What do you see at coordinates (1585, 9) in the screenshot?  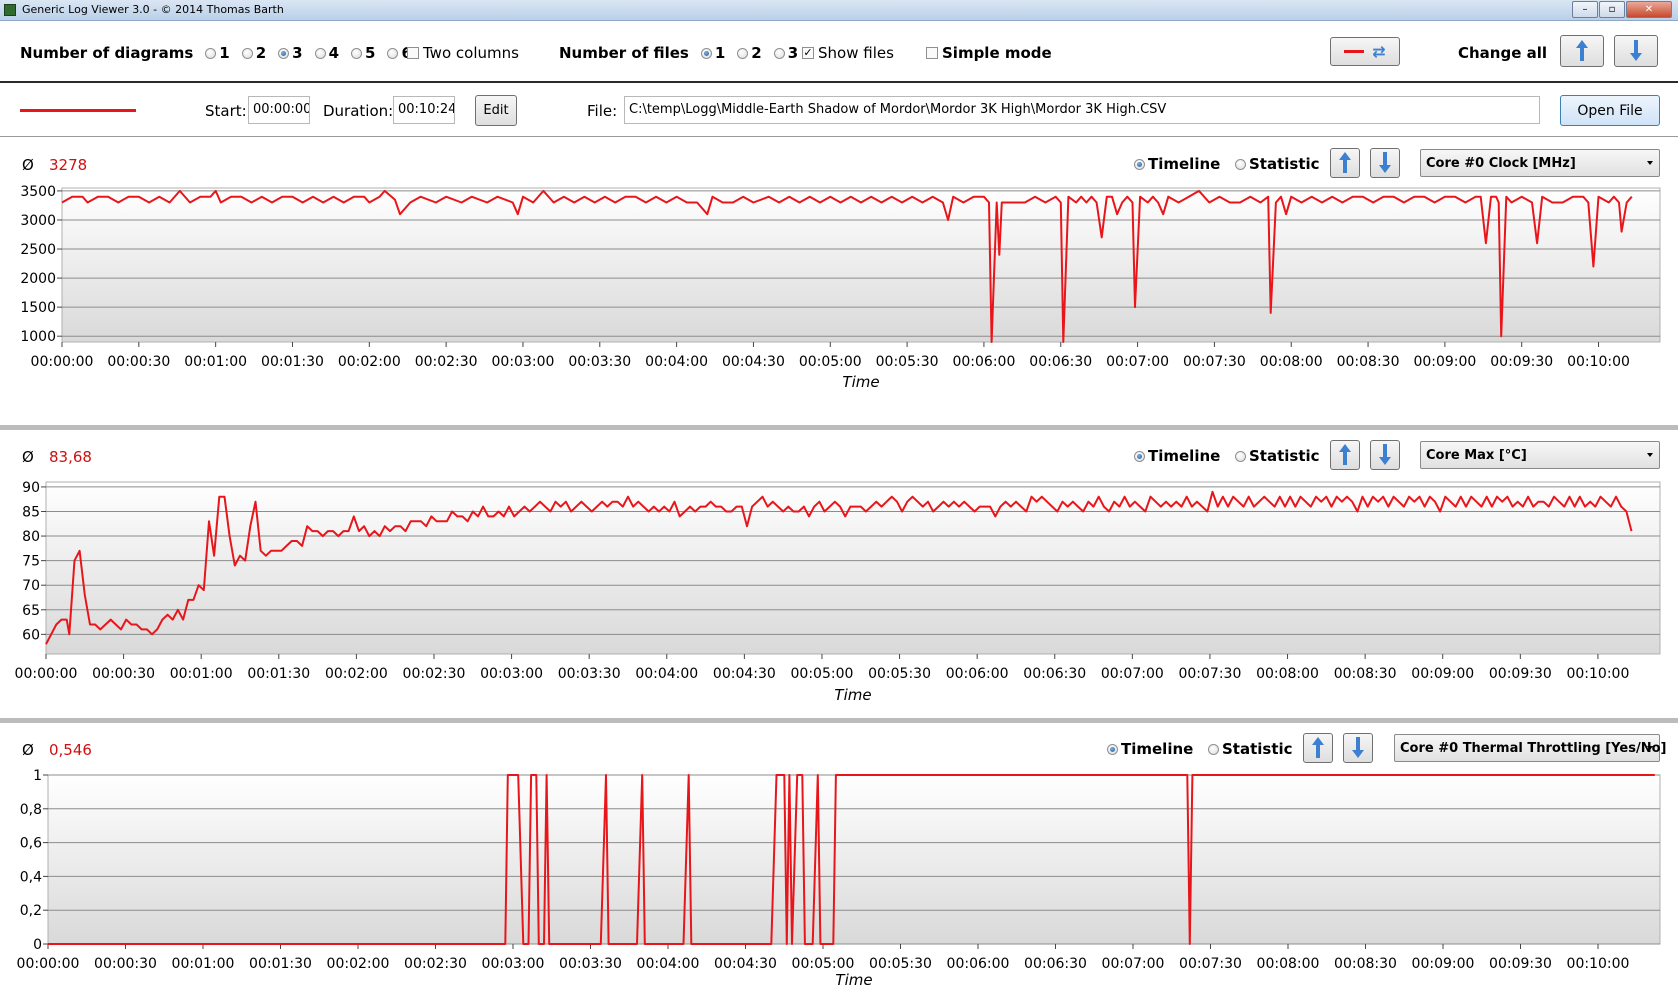 I see `minimize-button: –` at bounding box center [1585, 9].